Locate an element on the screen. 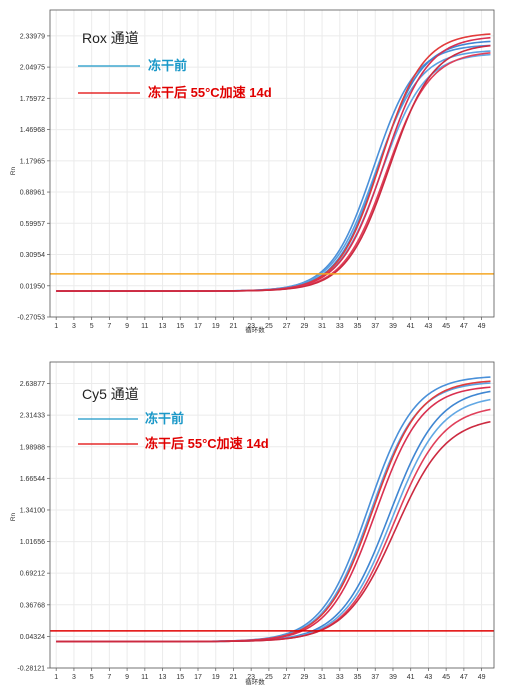  y-tick-label: 1.01656 is located at coordinates (32, 542).